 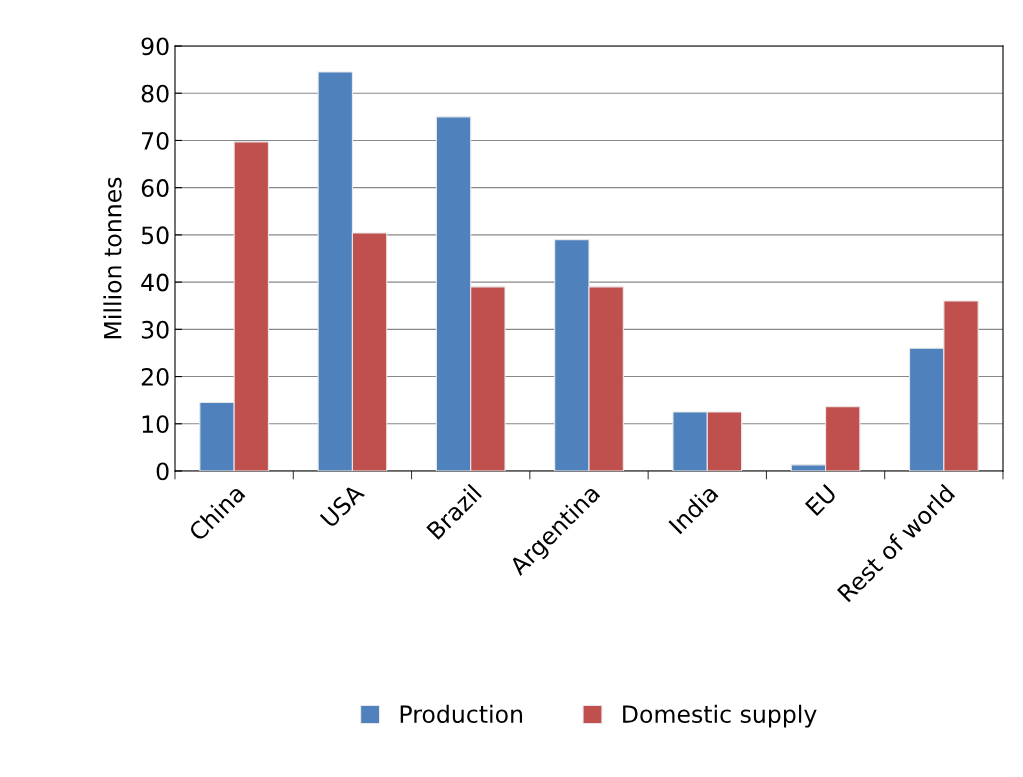 I want to click on x-tick-label: EU, so click(x=821, y=500).